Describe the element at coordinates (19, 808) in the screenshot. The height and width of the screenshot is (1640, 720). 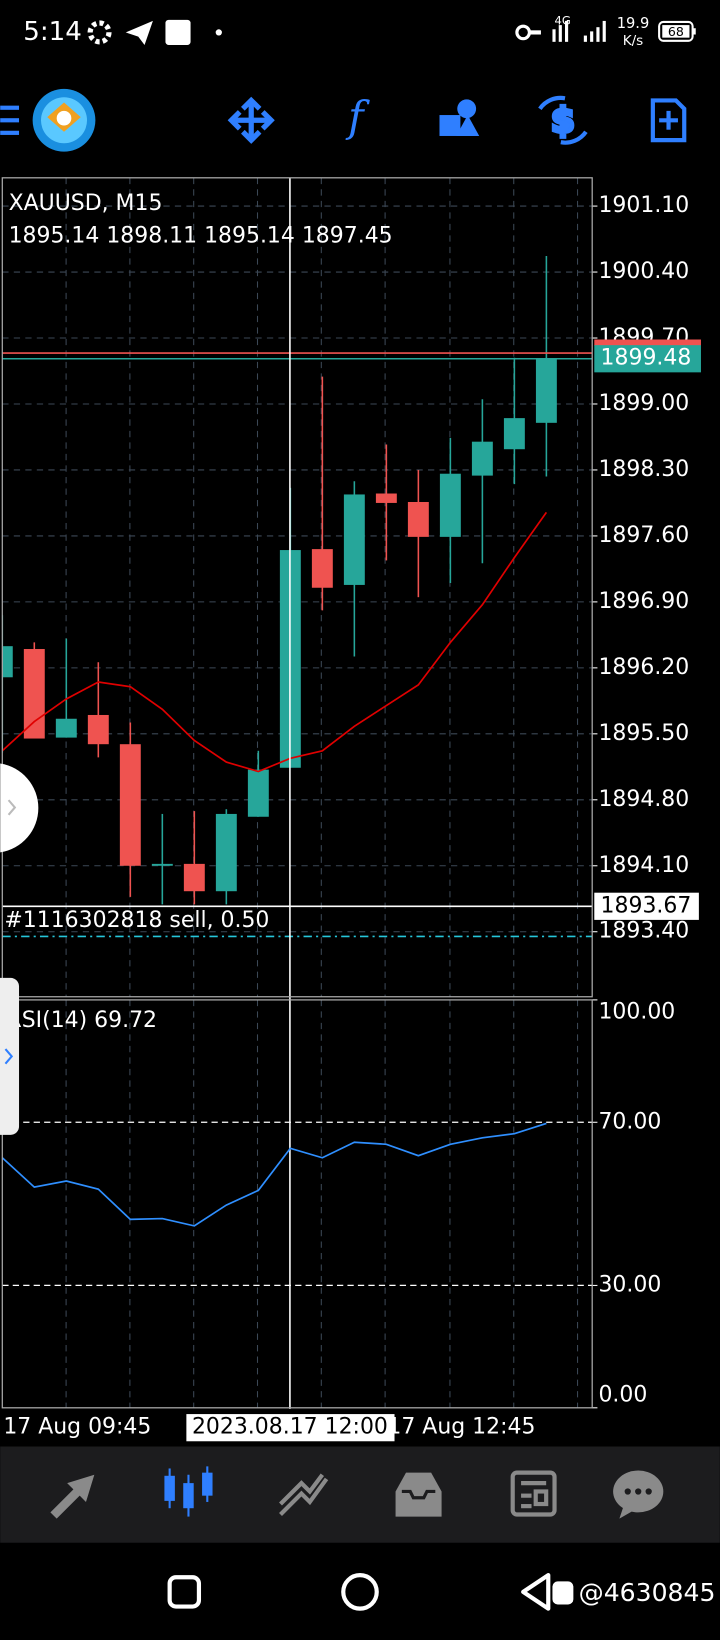
I see `side-tab` at that location.